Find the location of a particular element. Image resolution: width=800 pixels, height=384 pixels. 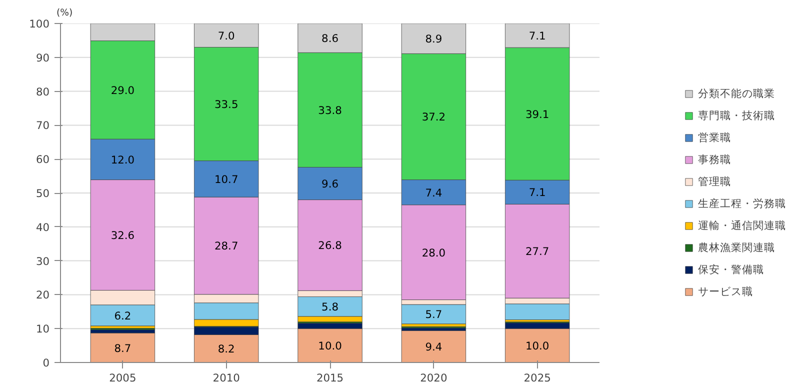

y-tick-label: 40 is located at coordinates (43, 227).